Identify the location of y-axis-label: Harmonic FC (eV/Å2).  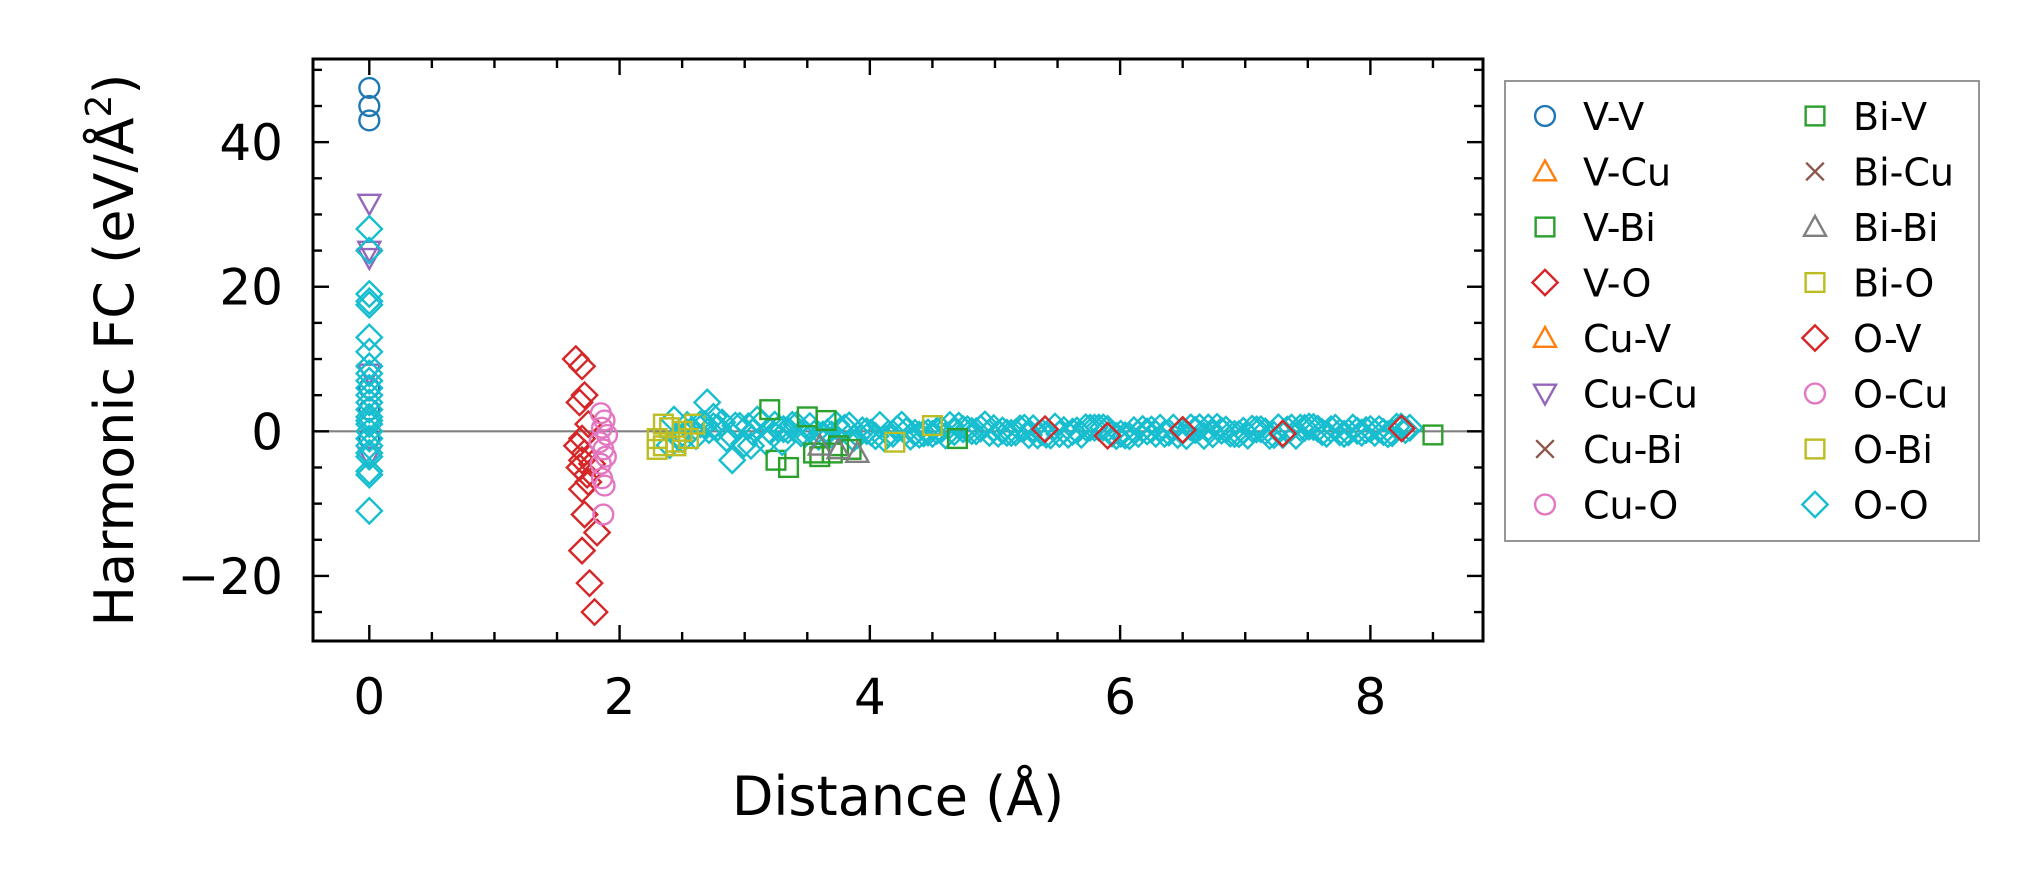
(112, 350).